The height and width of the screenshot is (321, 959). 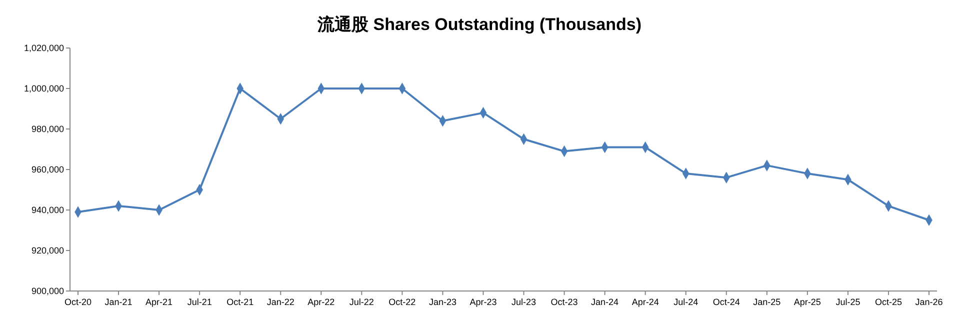 I want to click on y-tick-label: 1,020,000, so click(x=44, y=48).